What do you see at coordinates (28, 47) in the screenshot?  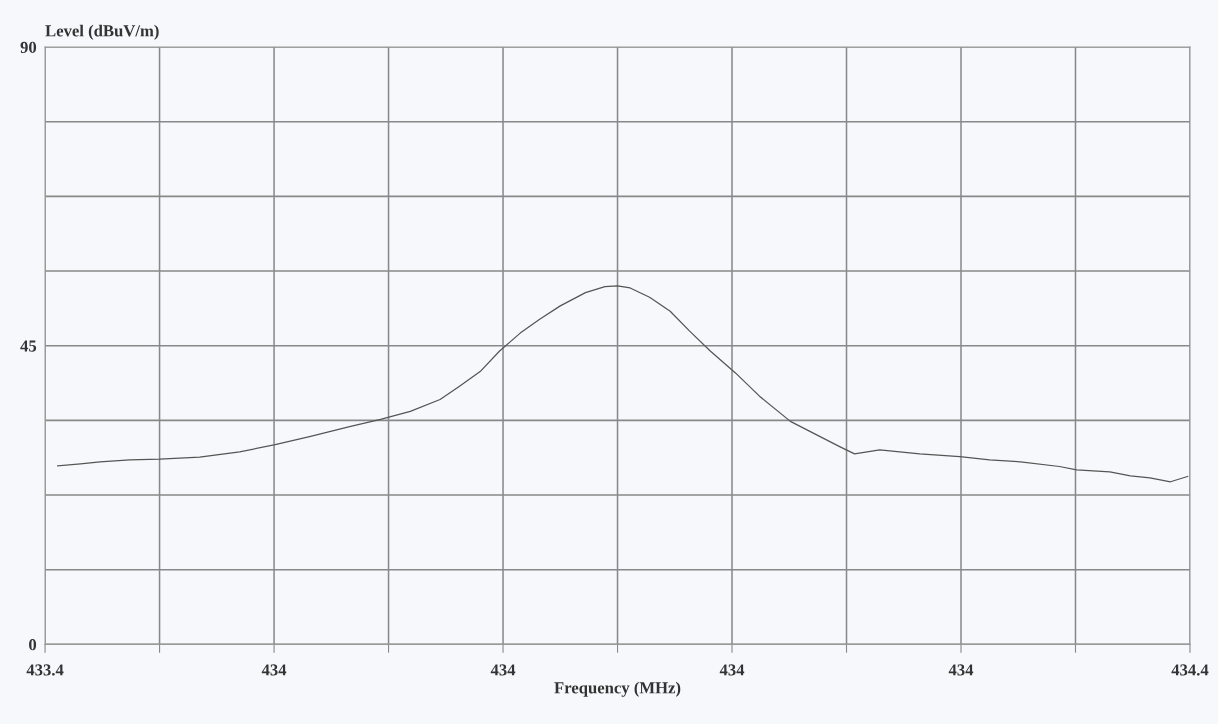 I see `y-tick-label: 90` at bounding box center [28, 47].